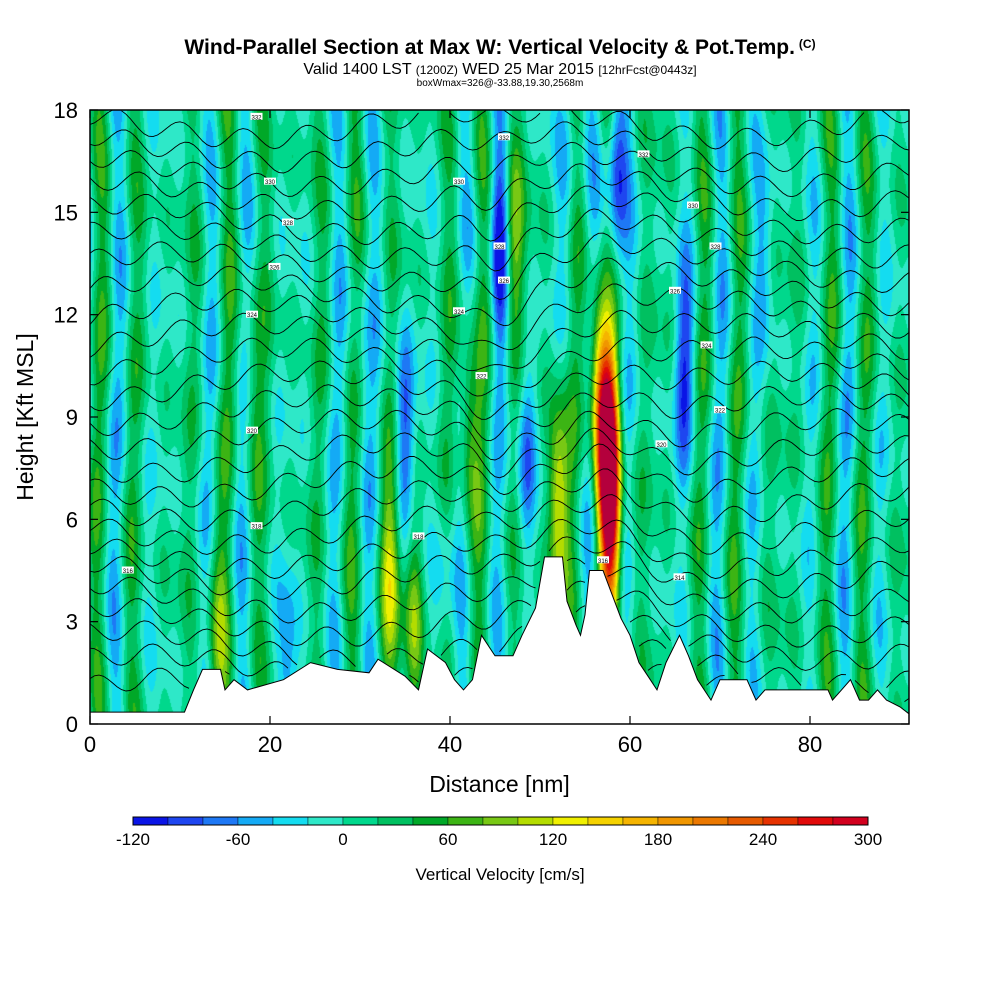 The height and width of the screenshot is (1000, 1000). Describe the element at coordinates (499, 784) in the screenshot. I see `x-axis-label: Distance [nm]` at that location.